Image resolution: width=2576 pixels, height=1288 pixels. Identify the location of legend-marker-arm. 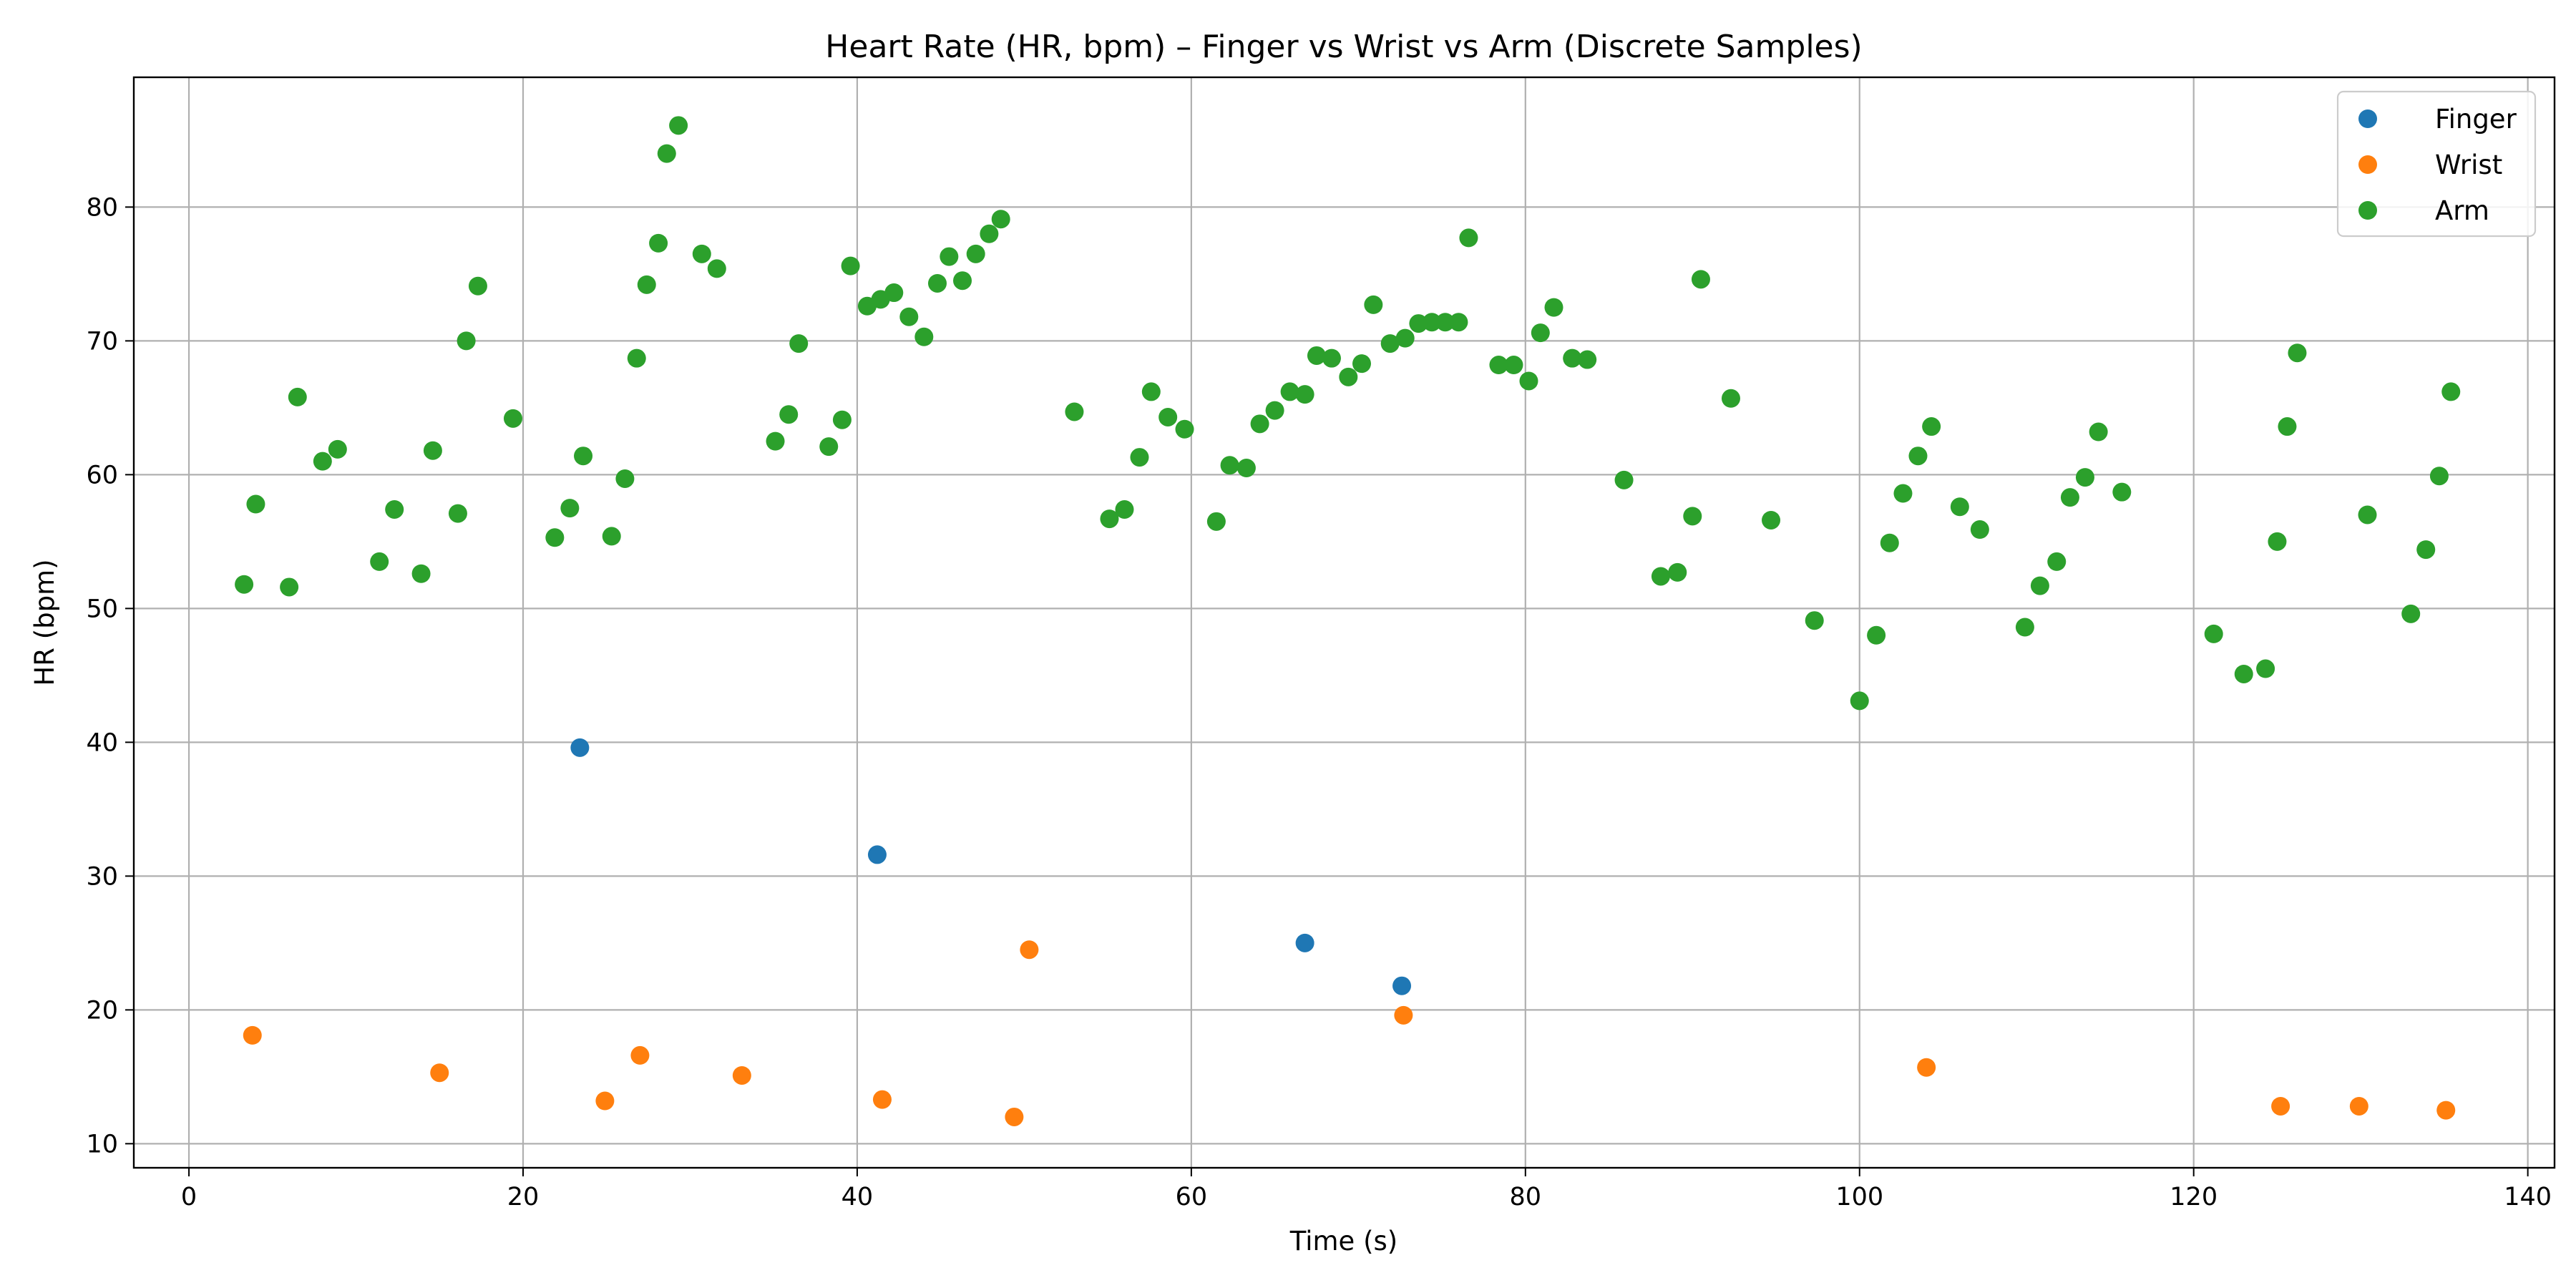
(2367, 210).